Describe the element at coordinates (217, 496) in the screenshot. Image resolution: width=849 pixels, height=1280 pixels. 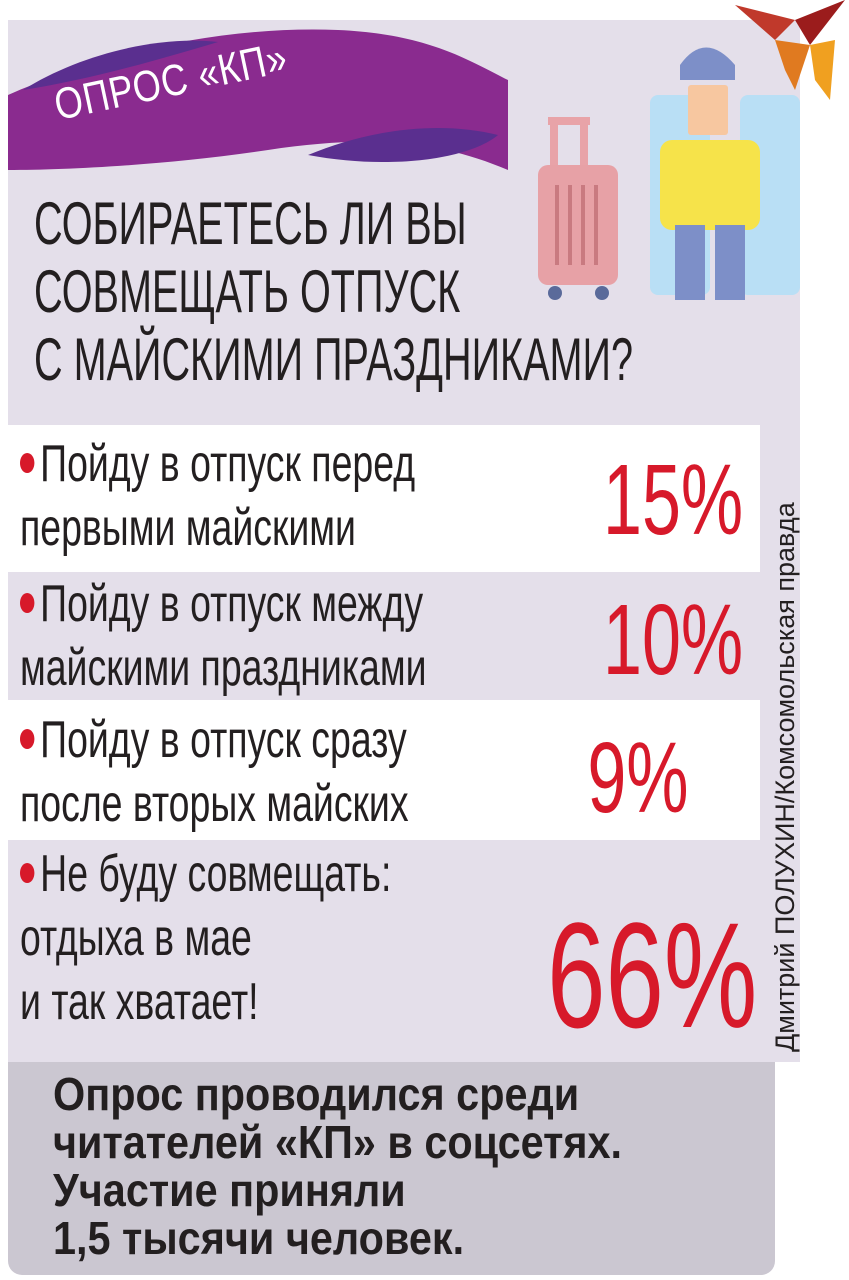
I see `answer-text: Пойду в отпуск перед первыми майскими` at that location.